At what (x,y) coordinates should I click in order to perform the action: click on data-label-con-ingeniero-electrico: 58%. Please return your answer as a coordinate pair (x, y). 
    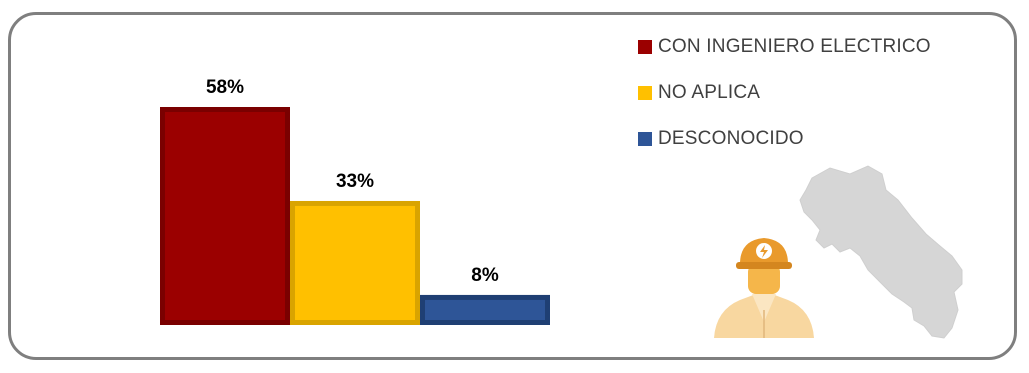
    Looking at the image, I should click on (225, 87).